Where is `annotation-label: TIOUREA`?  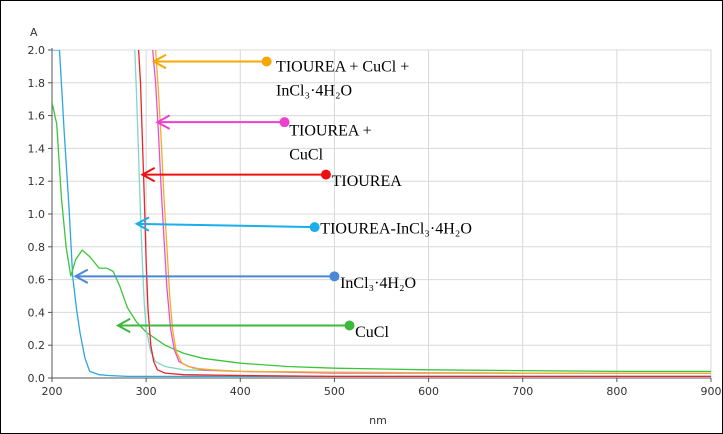 annotation-label: TIOUREA is located at coordinates (367, 181).